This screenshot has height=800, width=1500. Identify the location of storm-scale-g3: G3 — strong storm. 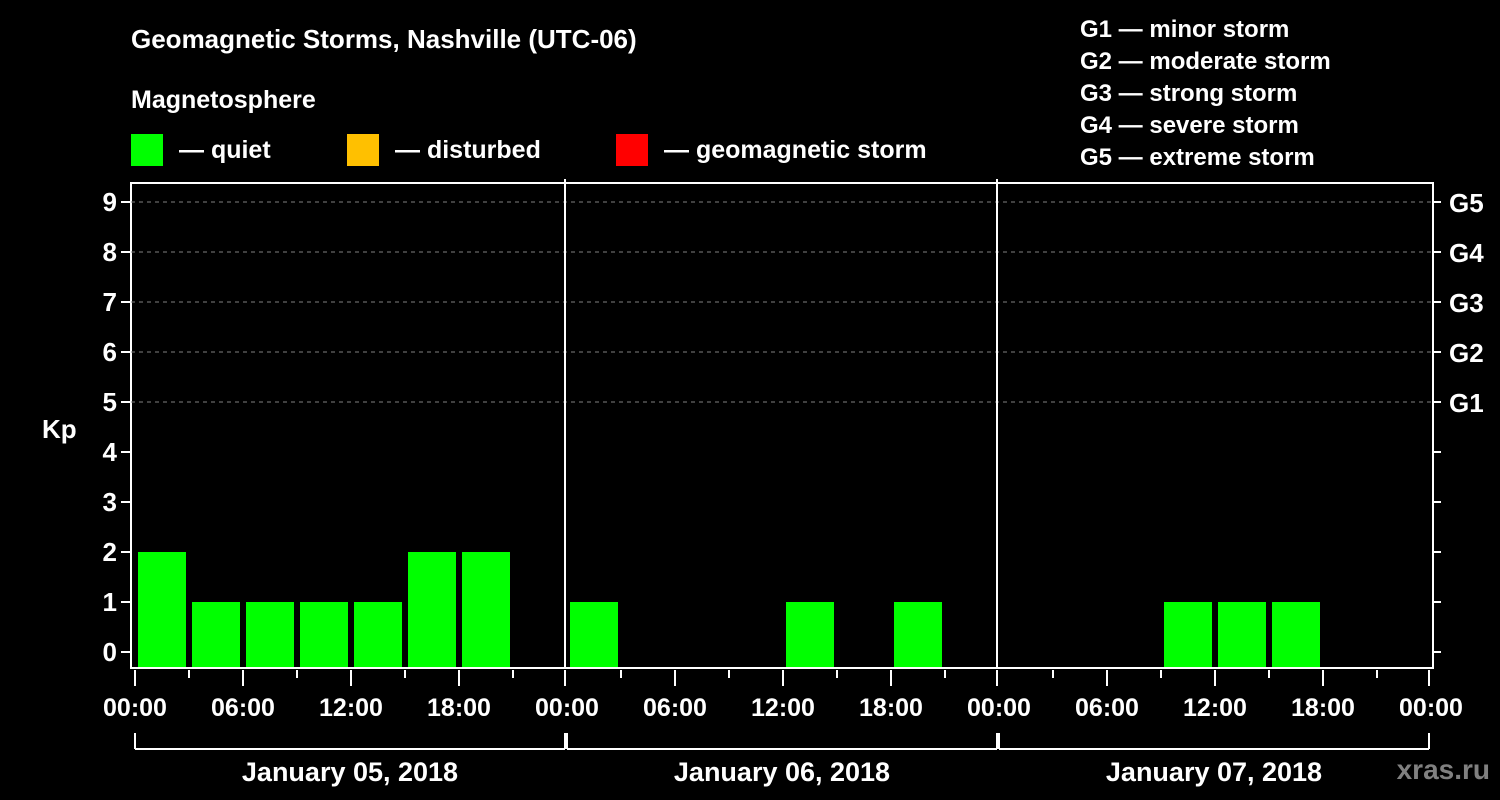
(1189, 93).